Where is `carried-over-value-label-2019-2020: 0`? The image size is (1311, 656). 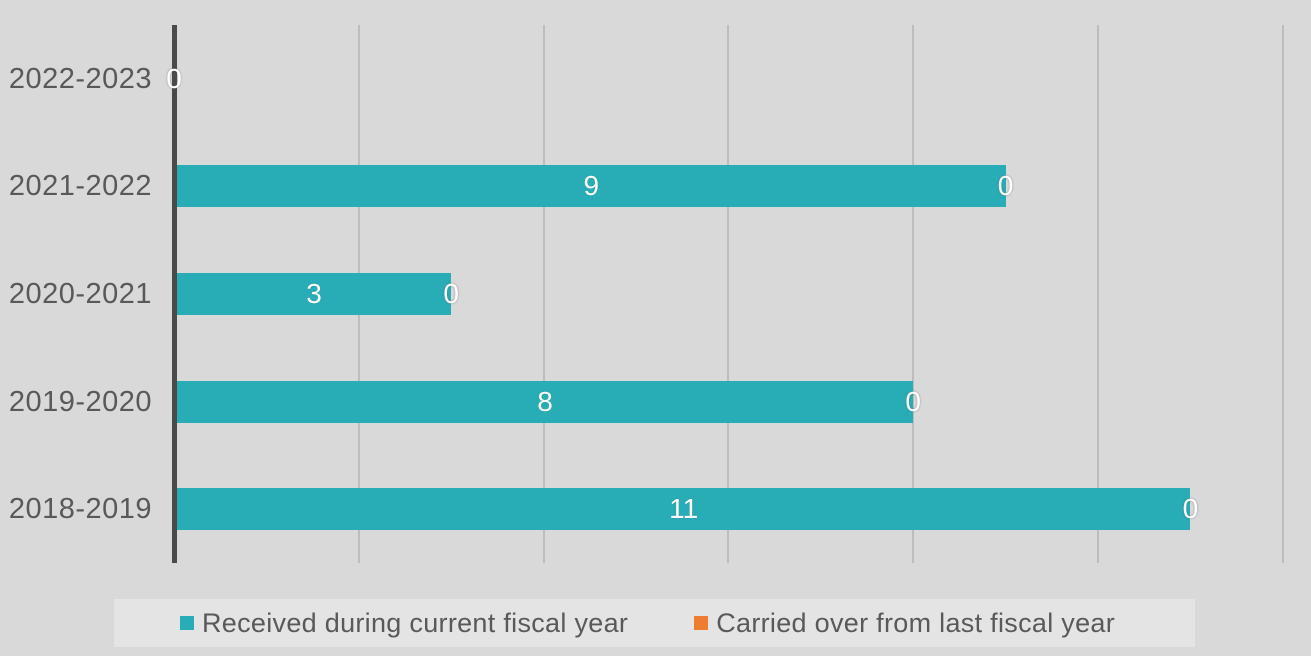
carried-over-value-label-2019-2020: 0 is located at coordinates (913, 401).